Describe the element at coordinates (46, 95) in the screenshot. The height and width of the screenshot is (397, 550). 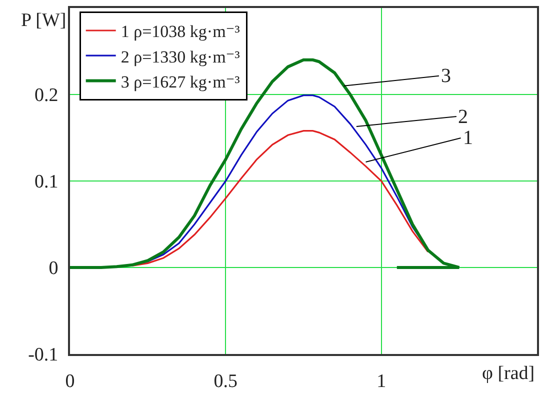
I see `y-tick-label: 0.2` at that location.